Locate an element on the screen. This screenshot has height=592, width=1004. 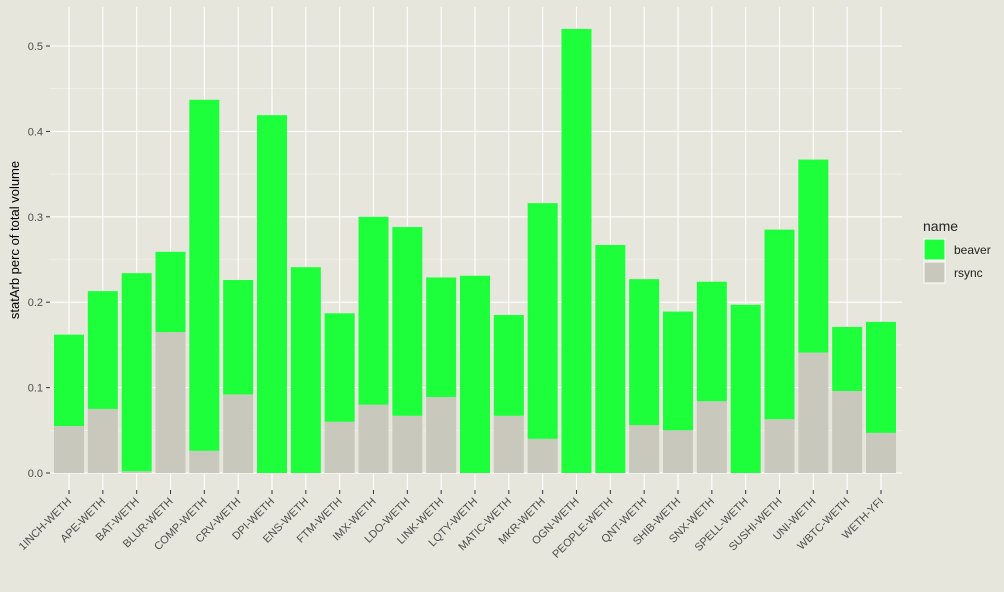
y-tick-label: 0.5 is located at coordinates (35, 47).